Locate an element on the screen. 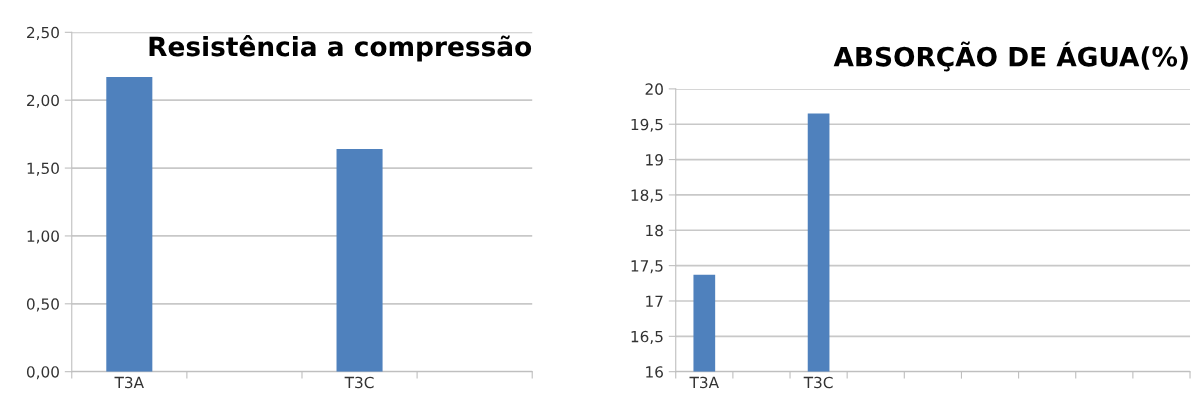  chart-title: ABSORÇÃO DE ÁGUA(%) is located at coordinates (1010, 56).